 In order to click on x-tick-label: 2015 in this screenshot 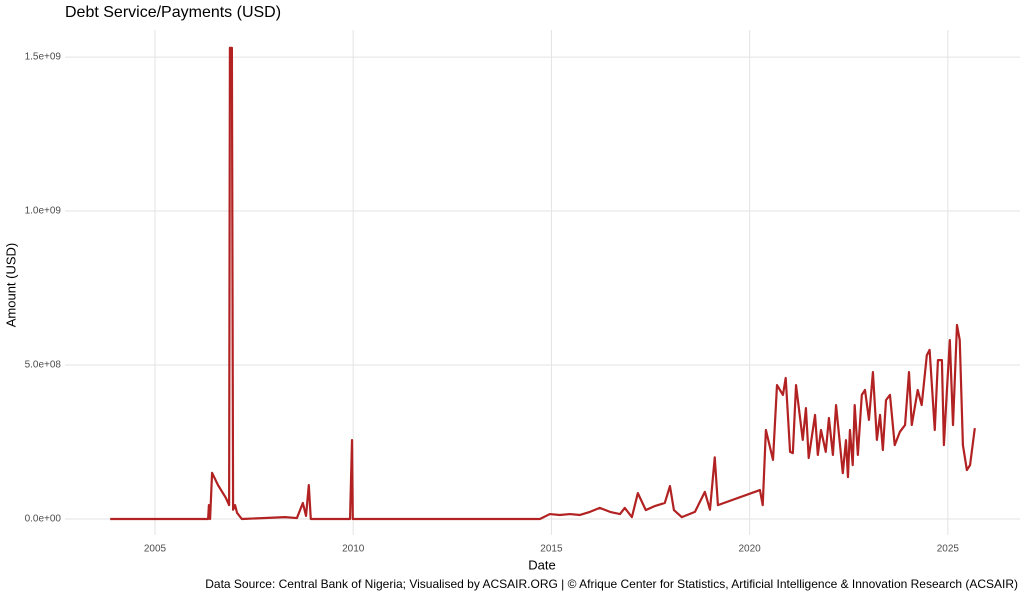, I will do `click(551, 549)`.